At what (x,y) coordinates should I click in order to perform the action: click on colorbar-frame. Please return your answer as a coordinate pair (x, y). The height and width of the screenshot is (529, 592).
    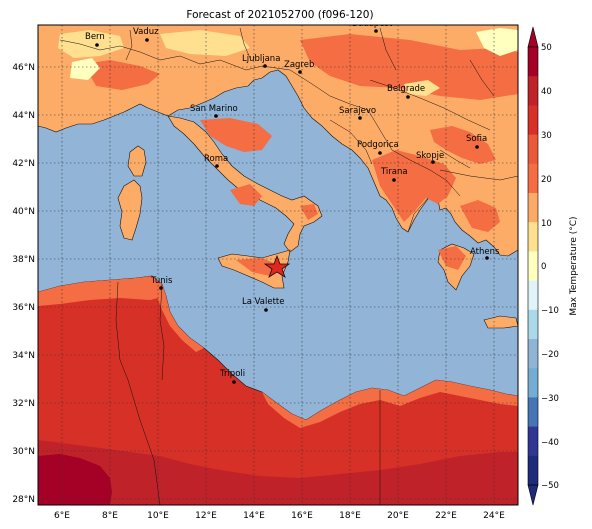
    Looking at the image, I should click on (533, 266).